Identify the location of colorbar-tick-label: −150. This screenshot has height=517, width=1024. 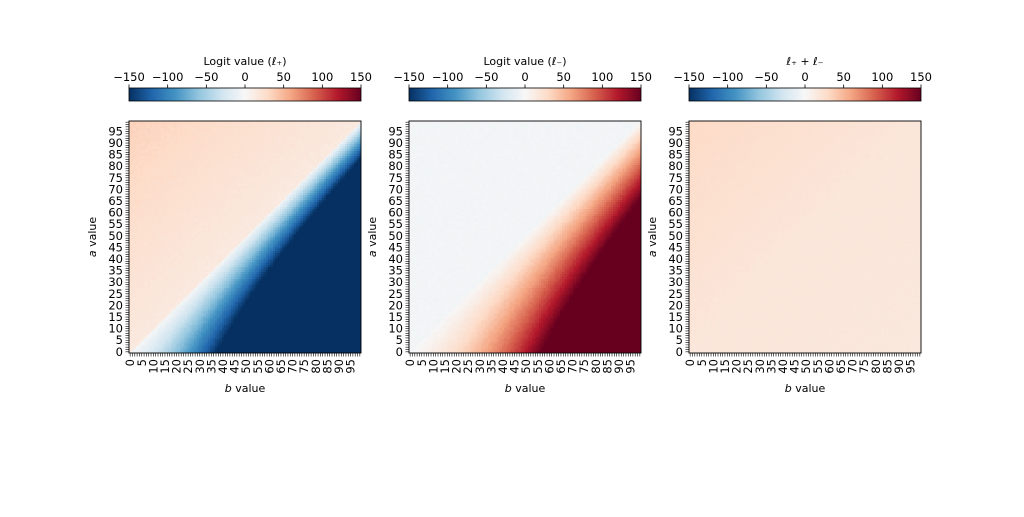
(129, 77).